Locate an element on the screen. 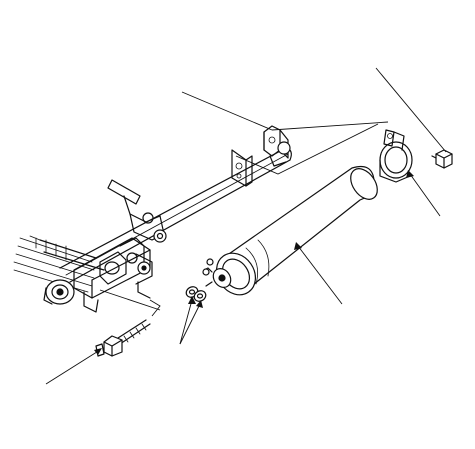 The image size is (475, 449). callout-frame is located at coordinates (227, 111).